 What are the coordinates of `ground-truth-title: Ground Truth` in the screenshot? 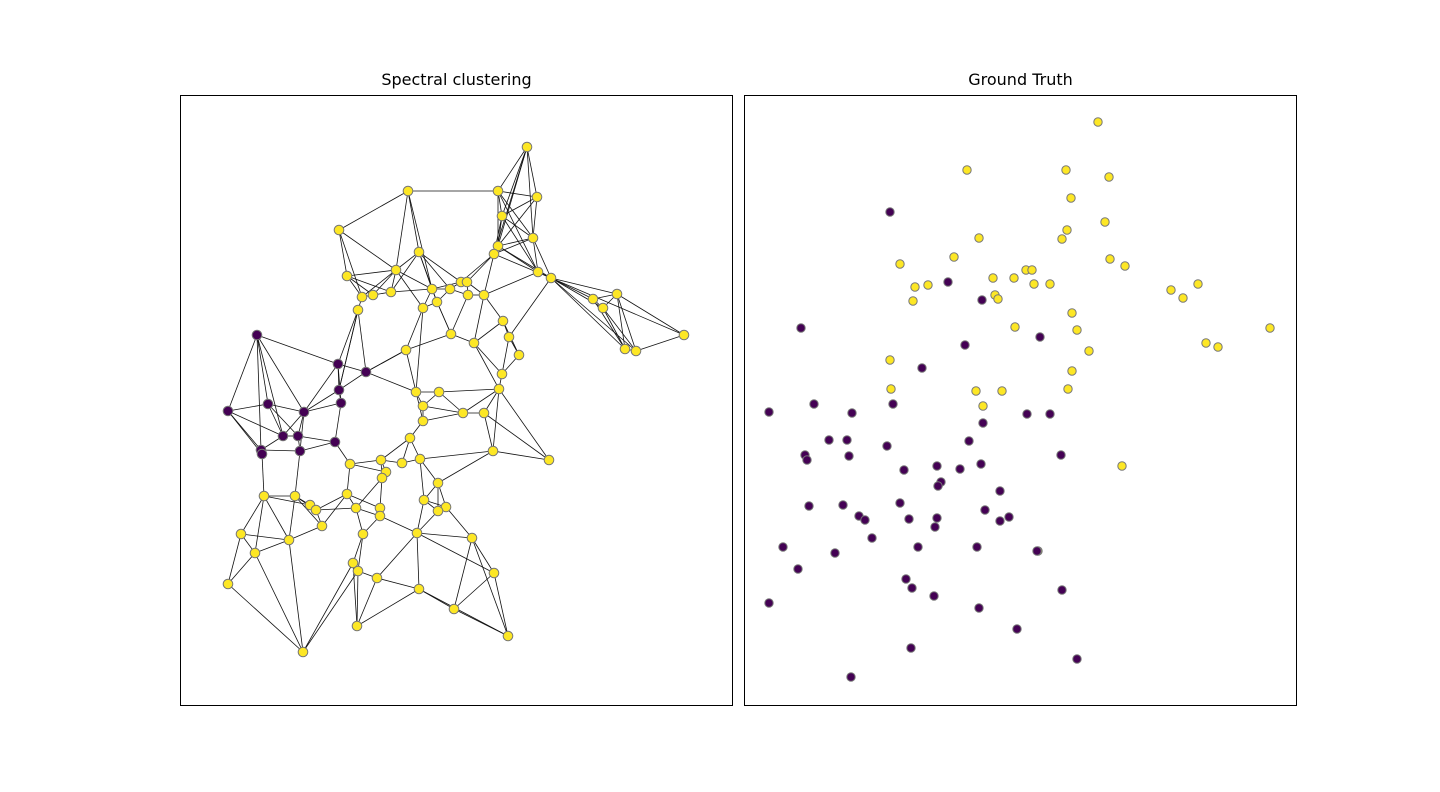 It's located at (1020, 79).